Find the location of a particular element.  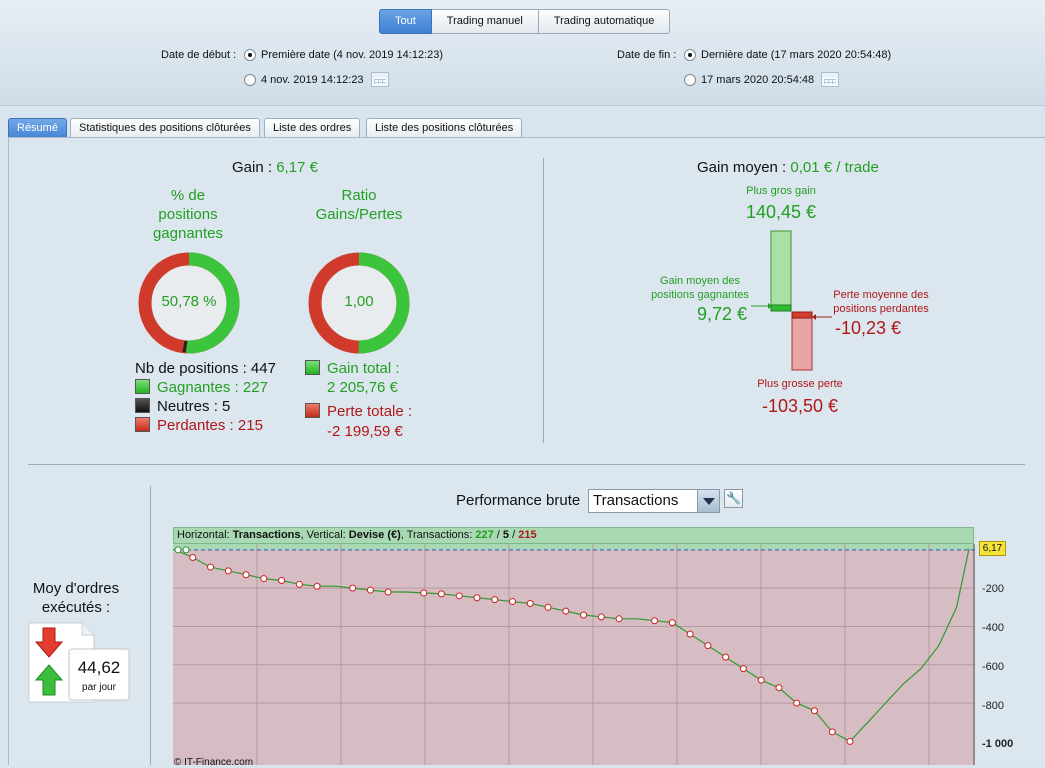

total-gain-swatch is located at coordinates (312, 367).